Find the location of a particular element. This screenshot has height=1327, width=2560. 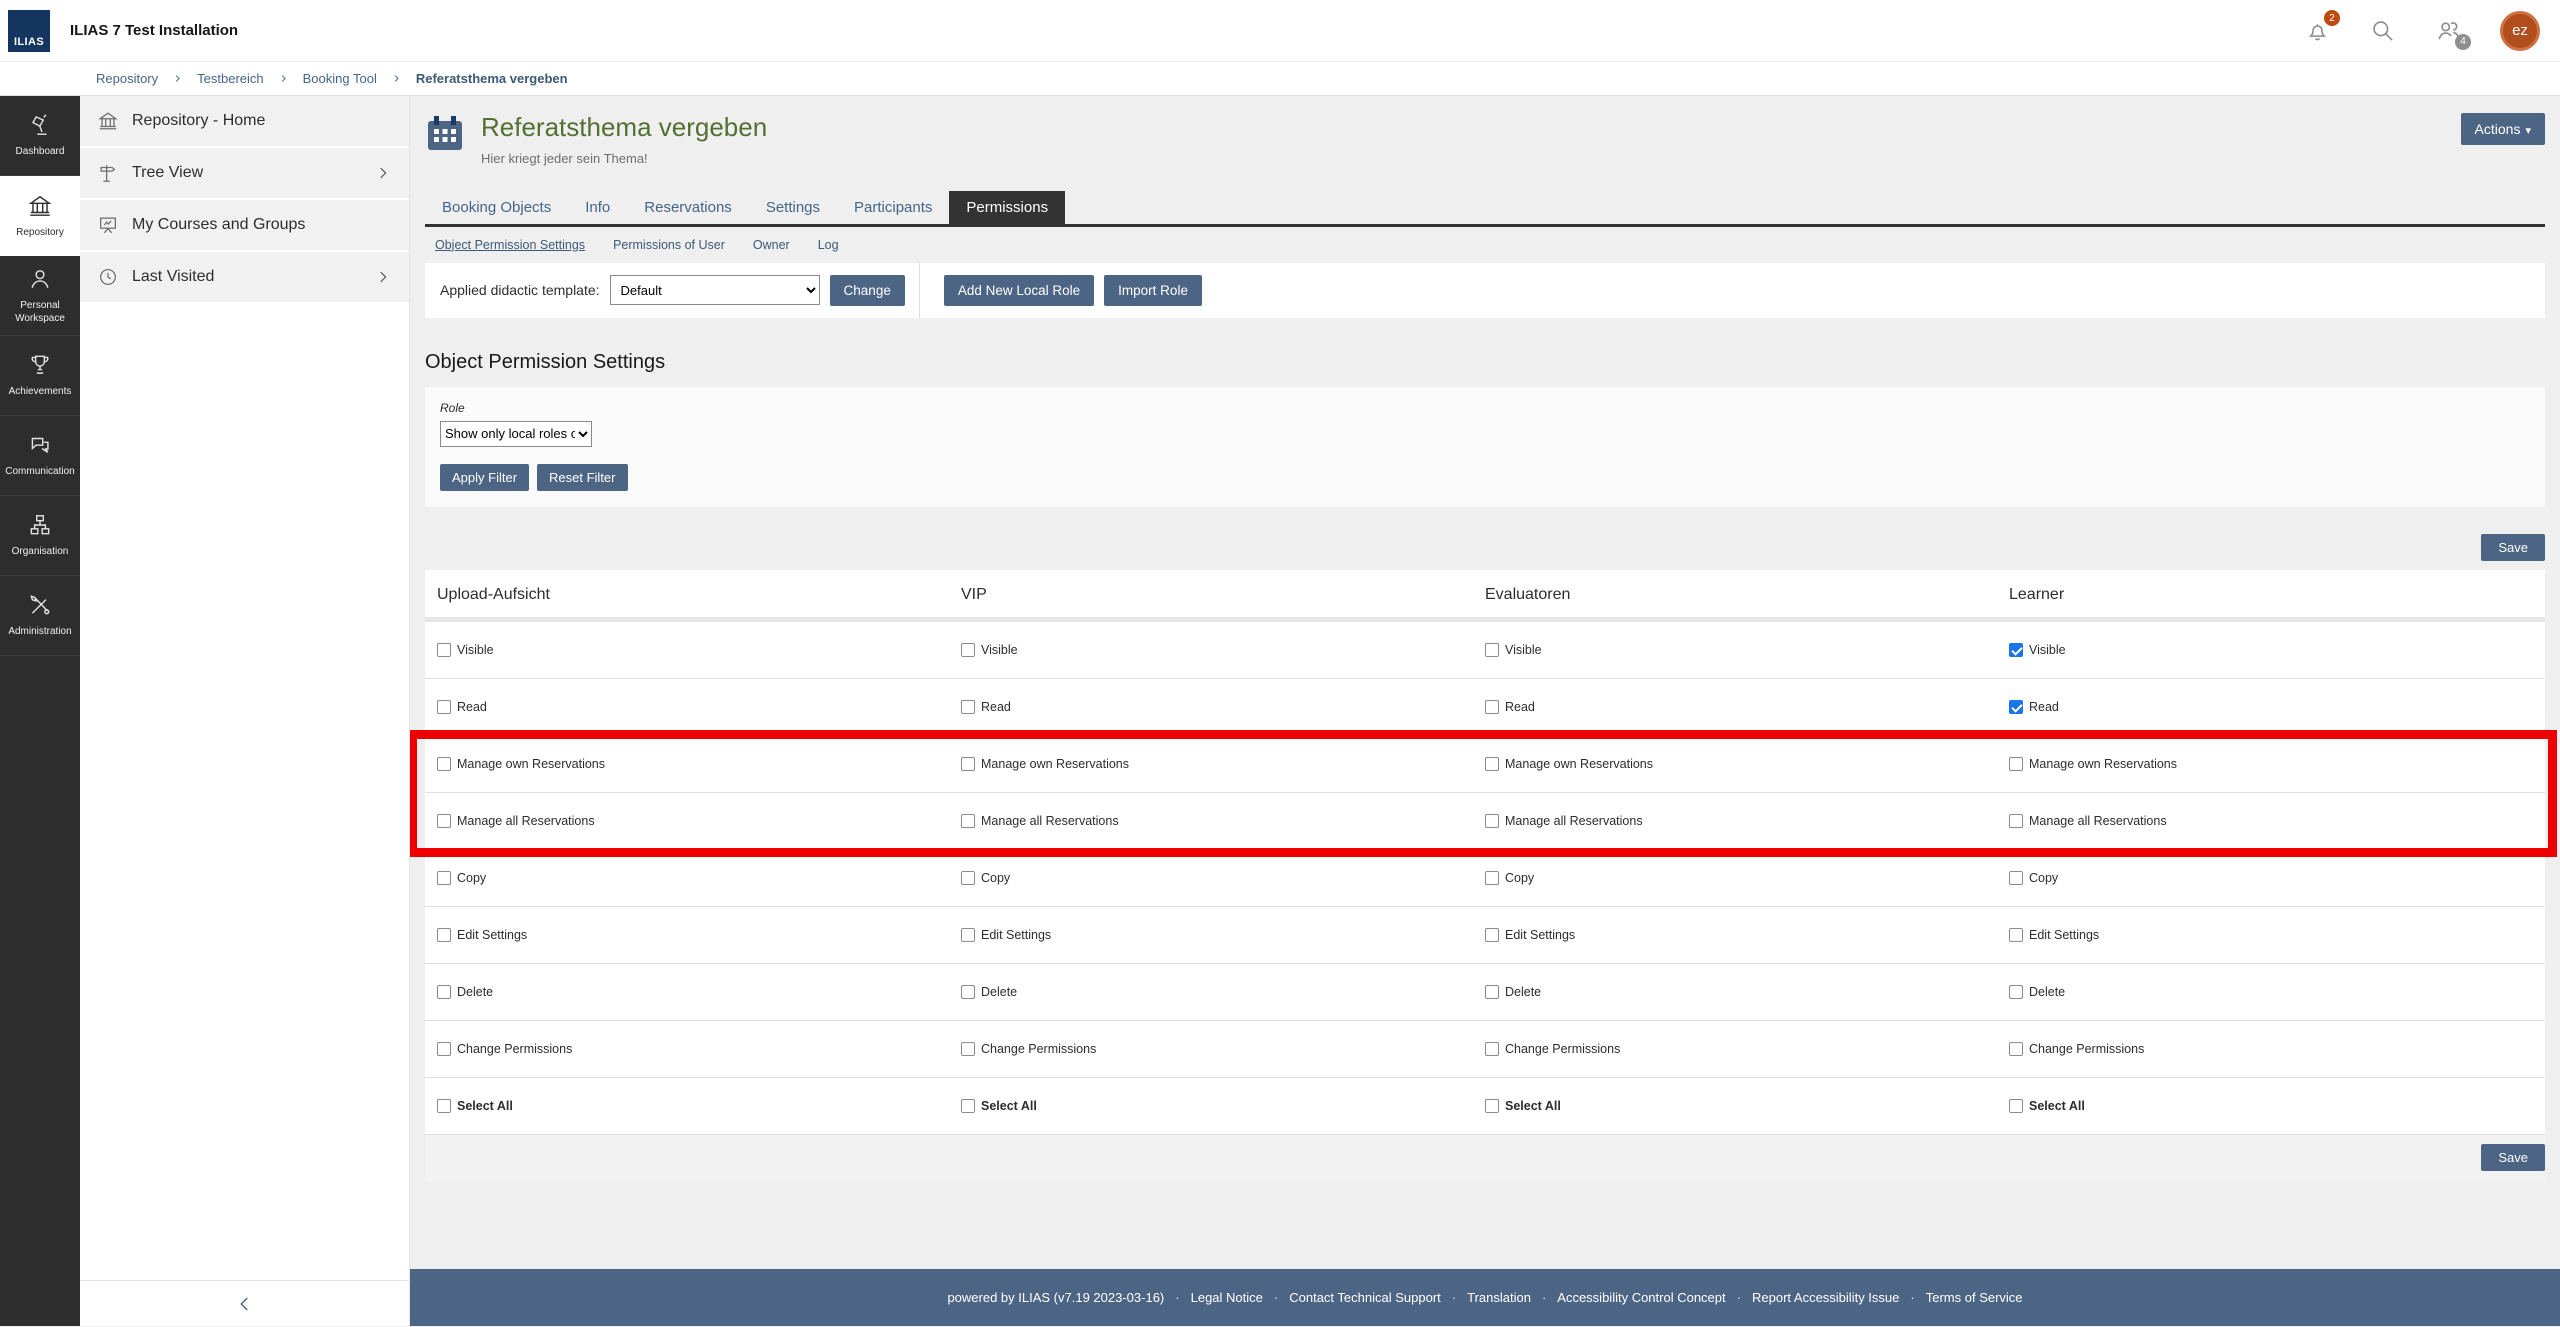

checkbox-vip-visible is located at coordinates (968, 649).